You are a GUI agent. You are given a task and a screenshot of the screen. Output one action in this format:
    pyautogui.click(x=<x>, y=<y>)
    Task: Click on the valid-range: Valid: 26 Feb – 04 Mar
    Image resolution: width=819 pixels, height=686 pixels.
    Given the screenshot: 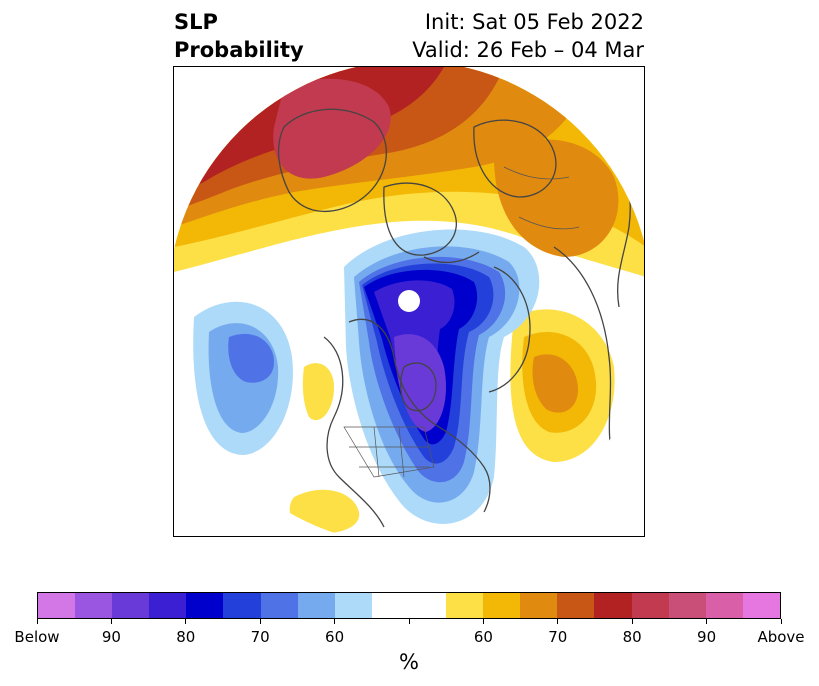 What is the action you would take?
    pyautogui.click(x=528, y=50)
    